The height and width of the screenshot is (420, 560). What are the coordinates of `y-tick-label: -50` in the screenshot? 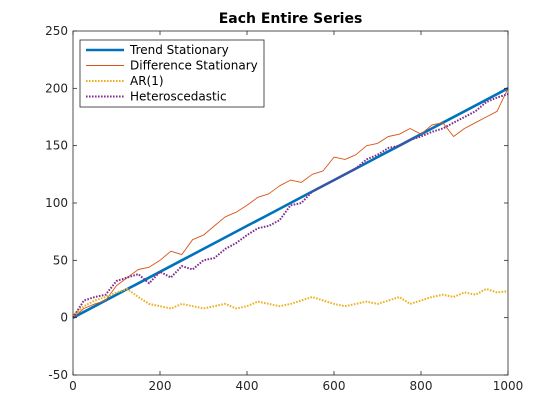 It's located at (58, 375).